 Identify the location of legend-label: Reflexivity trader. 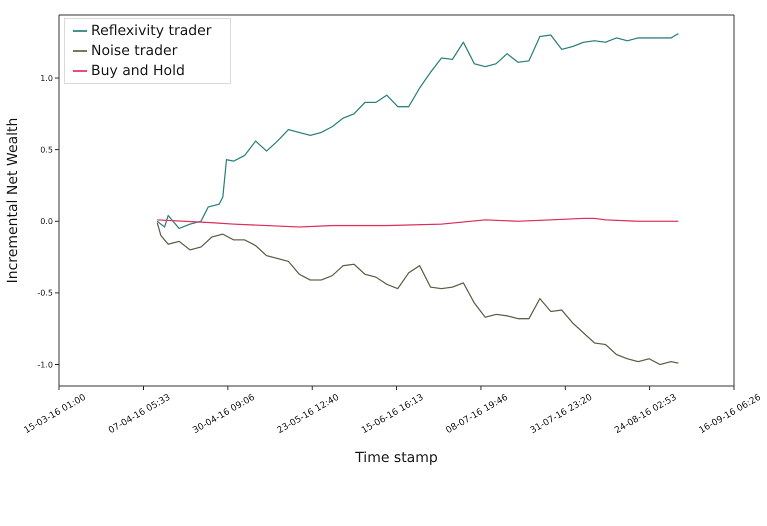
(151, 31).